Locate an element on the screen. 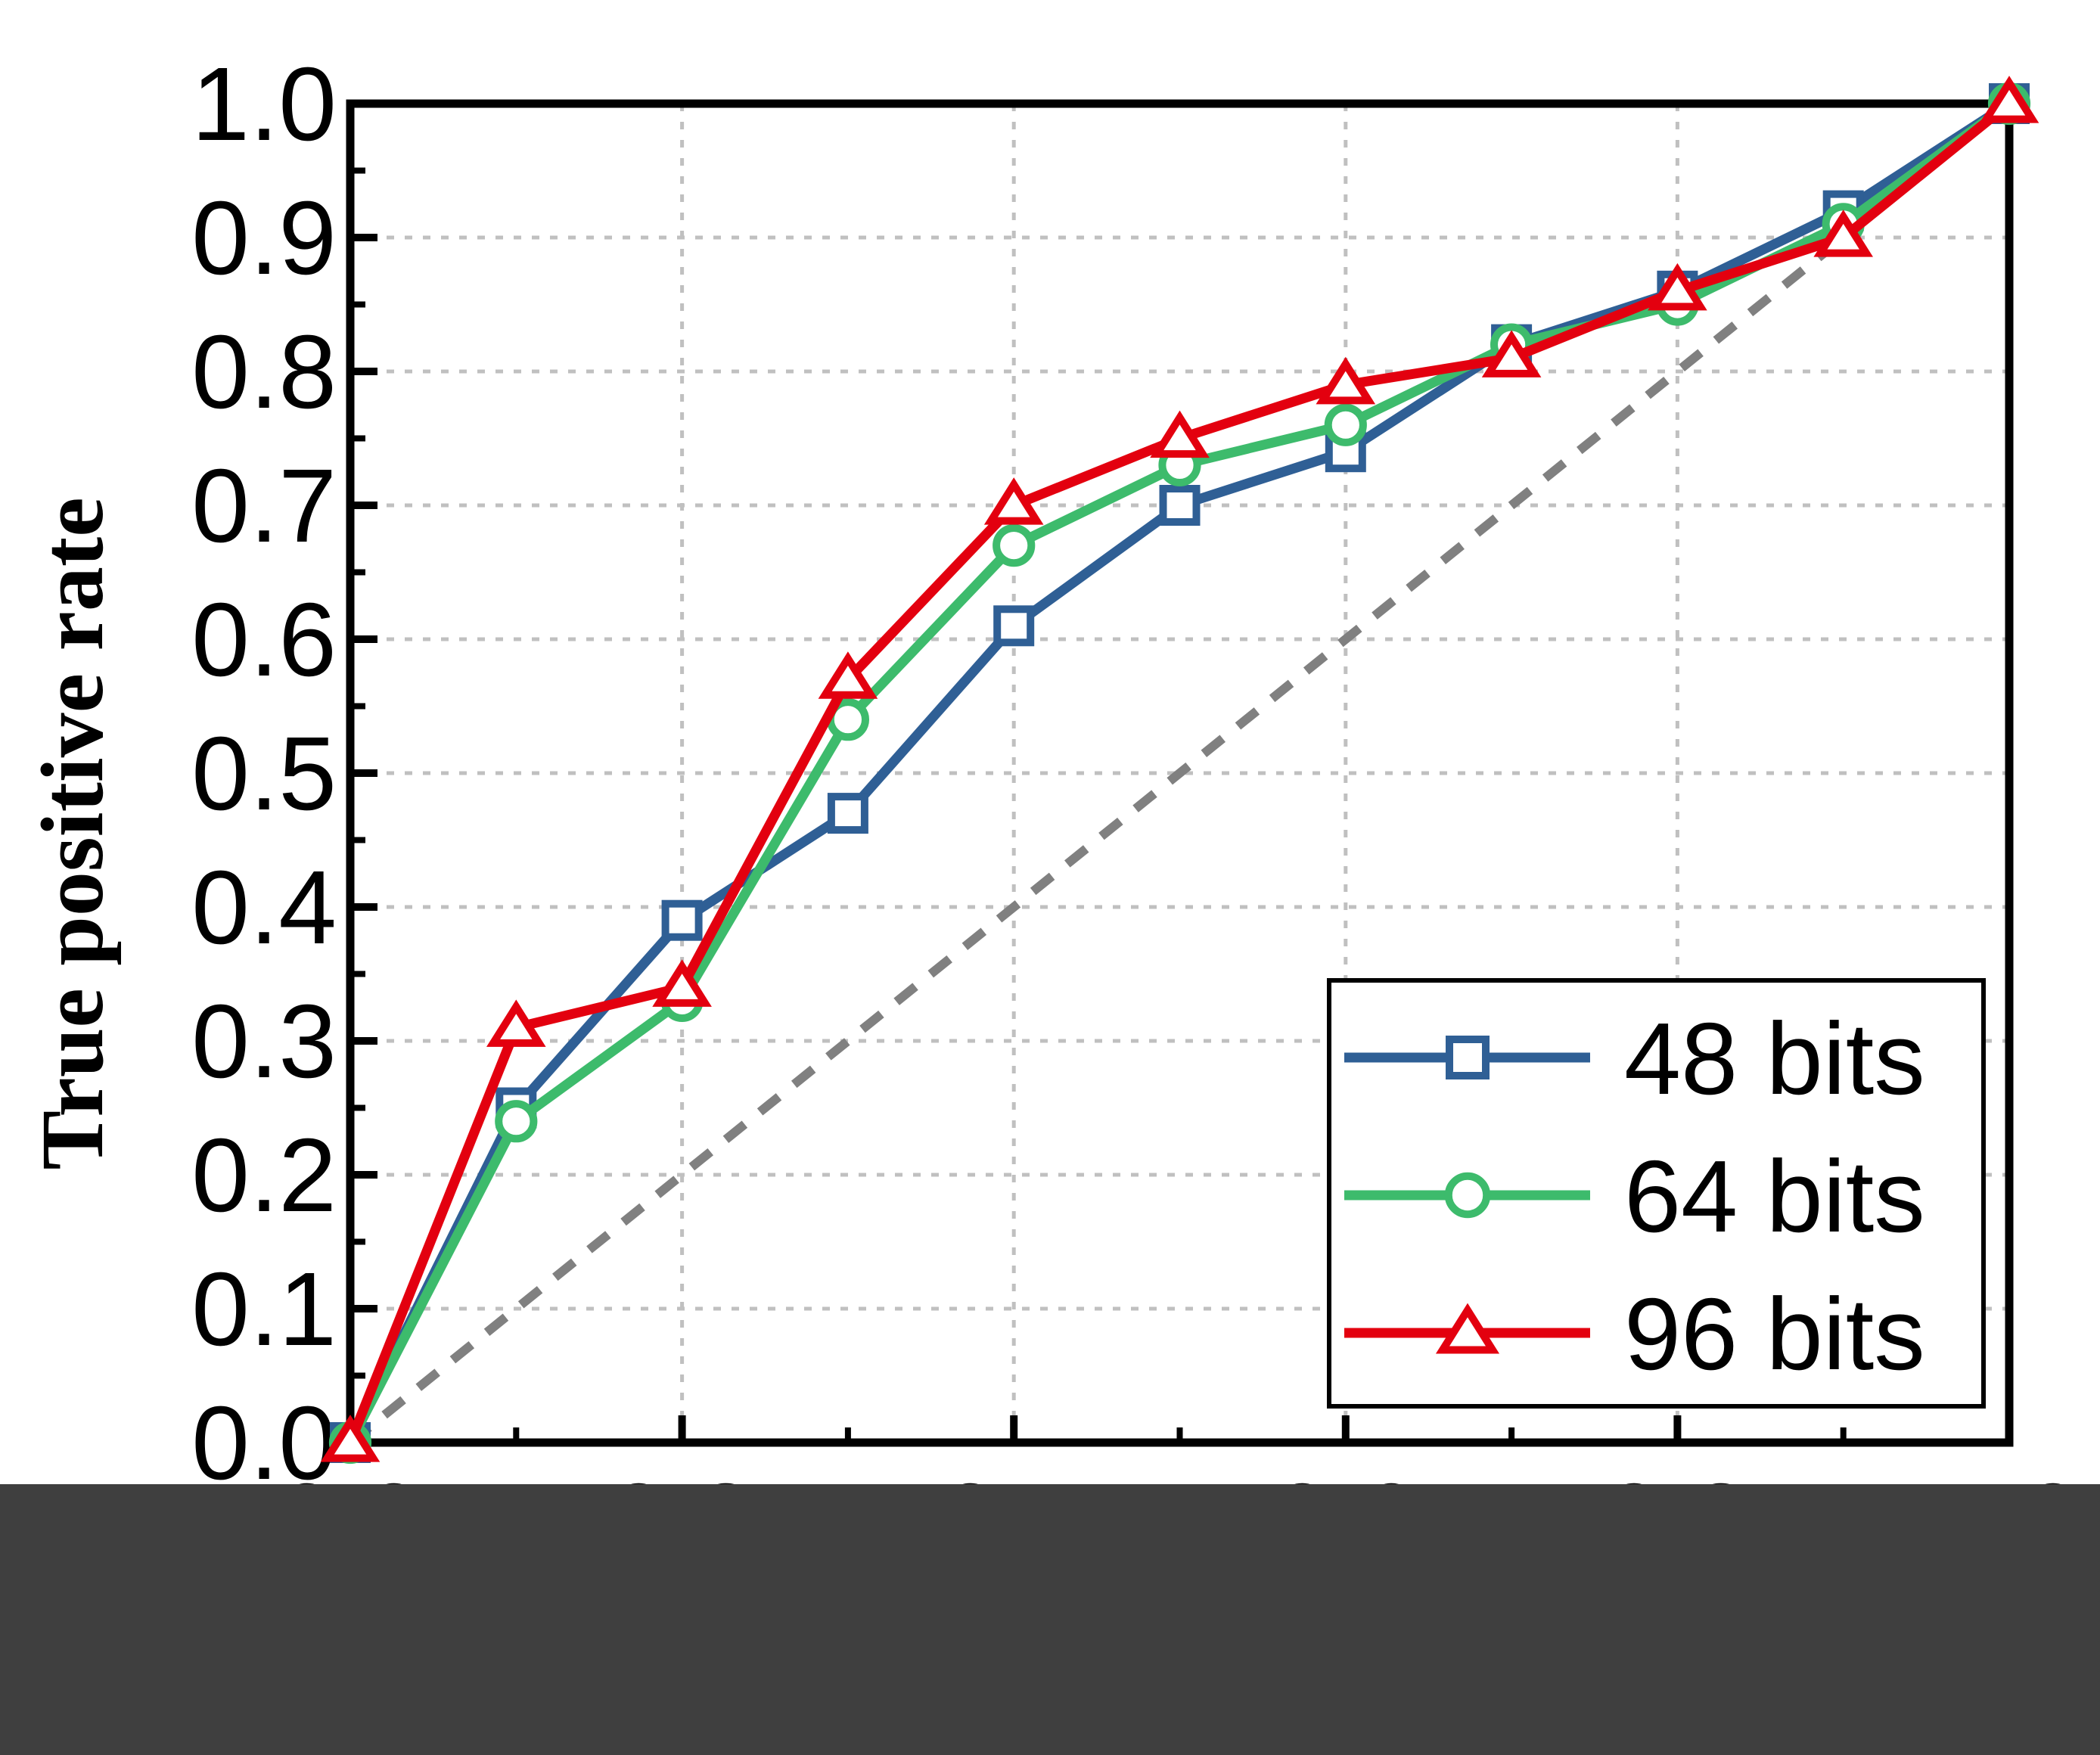 Image resolution: width=2100 pixels, height=1755 pixels. y-tick-label: 0.1 is located at coordinates (264, 1309).